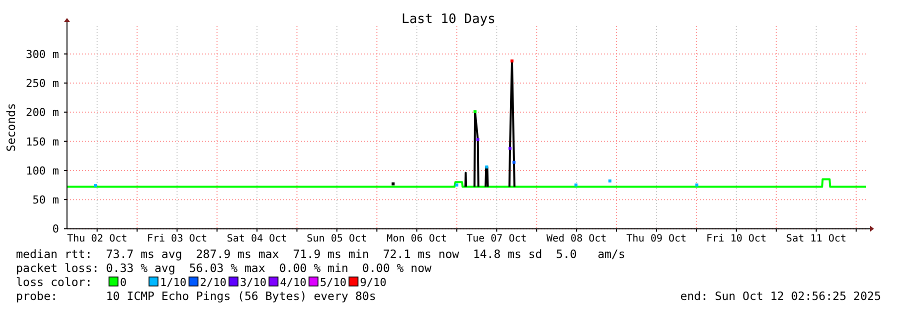  I want to click on y-tick-label: 50 m, so click(46, 200).